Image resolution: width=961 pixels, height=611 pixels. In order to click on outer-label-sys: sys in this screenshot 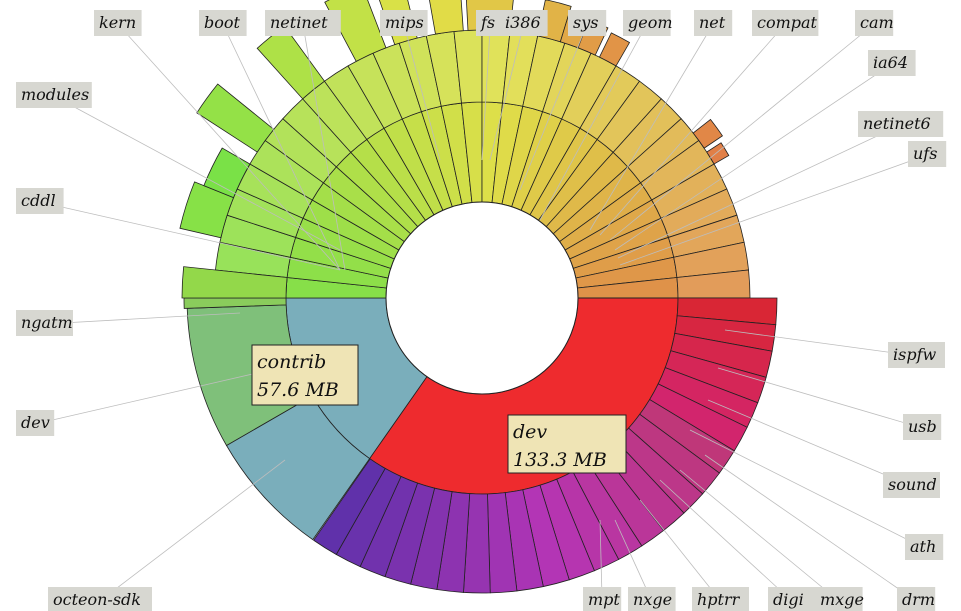, I will do `click(587, 23)`.